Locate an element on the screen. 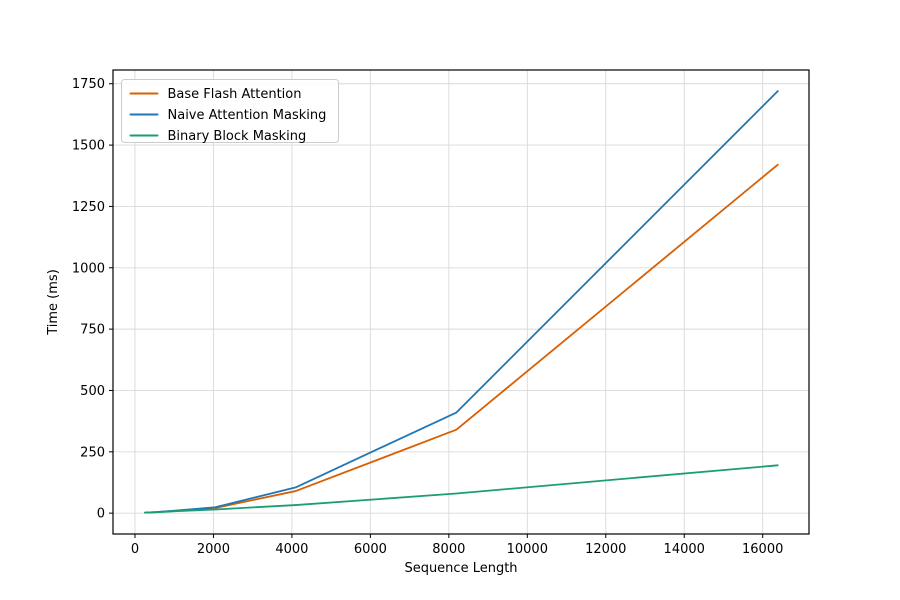  legend-label: Naive Attention Masking is located at coordinates (247, 115).